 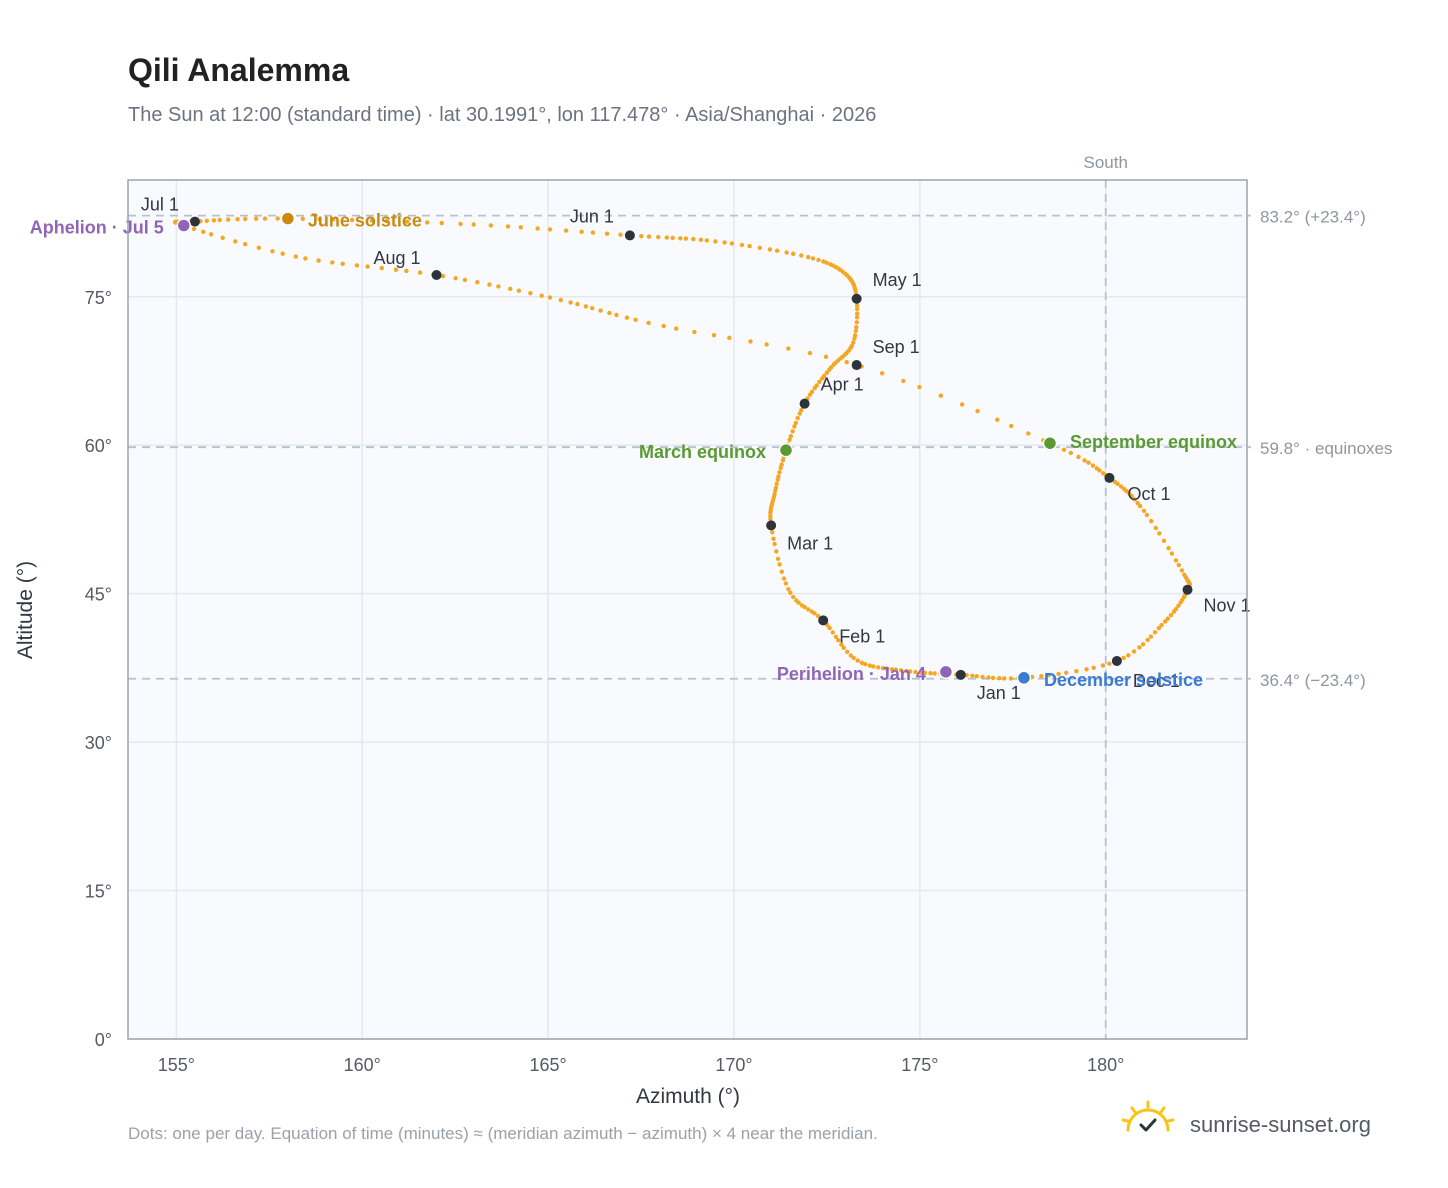 I want to click on month-label: Oct 1, so click(x=1148, y=494).